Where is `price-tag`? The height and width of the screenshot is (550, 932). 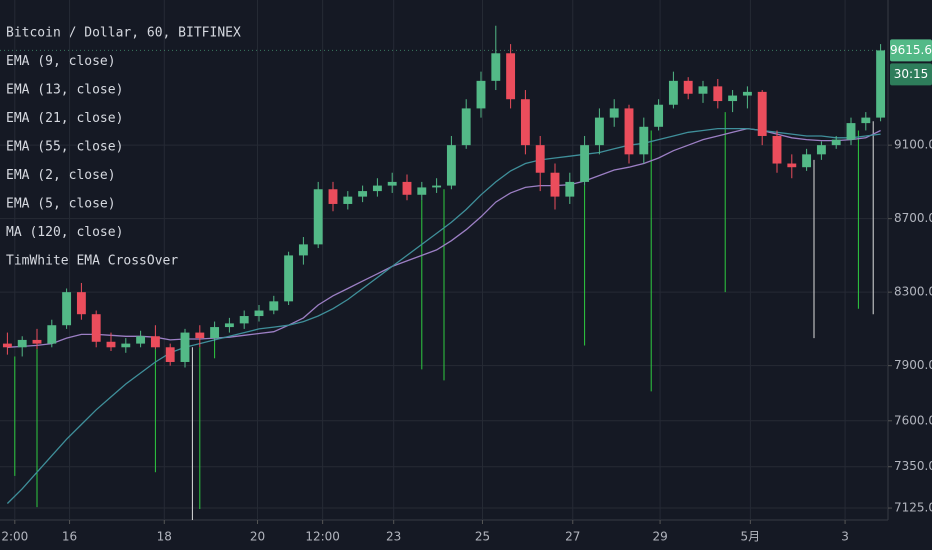 price-tag is located at coordinates (911, 50).